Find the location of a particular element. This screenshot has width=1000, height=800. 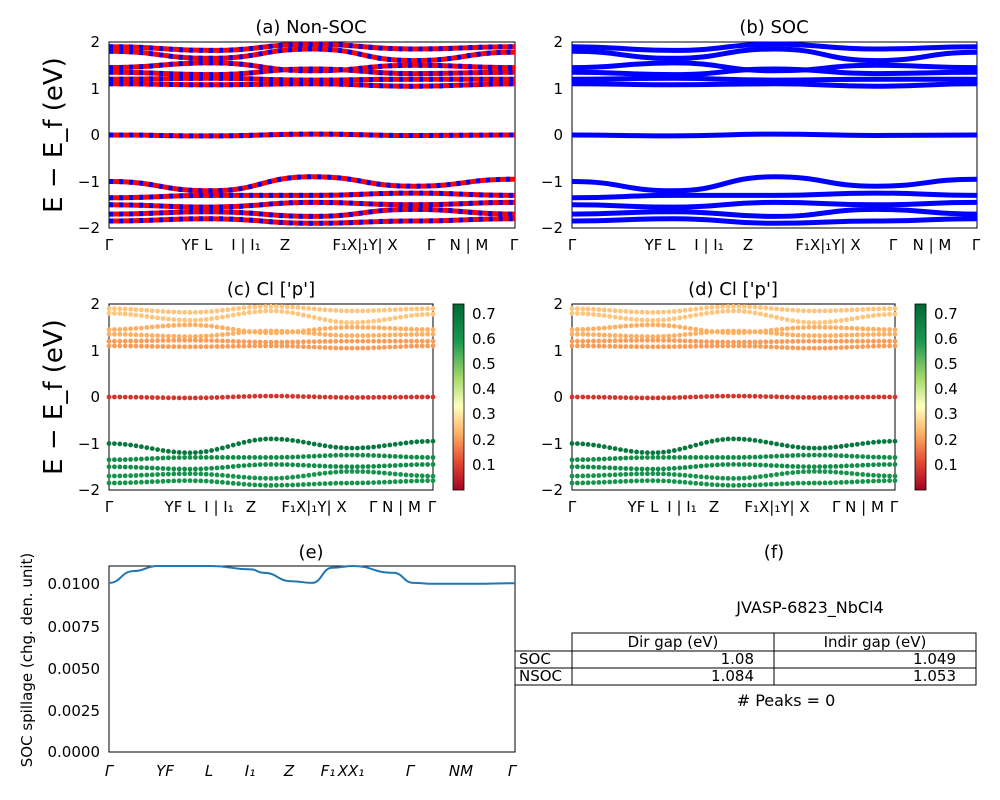

panel-d-ytick: 0 is located at coordinates (558, 397).